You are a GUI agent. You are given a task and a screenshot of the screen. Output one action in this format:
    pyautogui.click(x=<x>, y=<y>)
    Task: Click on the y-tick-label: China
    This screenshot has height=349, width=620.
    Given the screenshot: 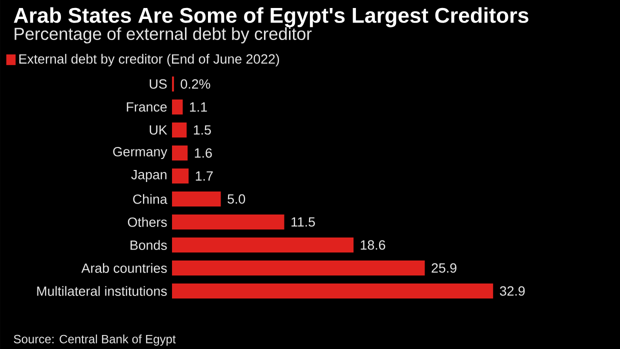 What is the action you would take?
    pyautogui.click(x=150, y=199)
    